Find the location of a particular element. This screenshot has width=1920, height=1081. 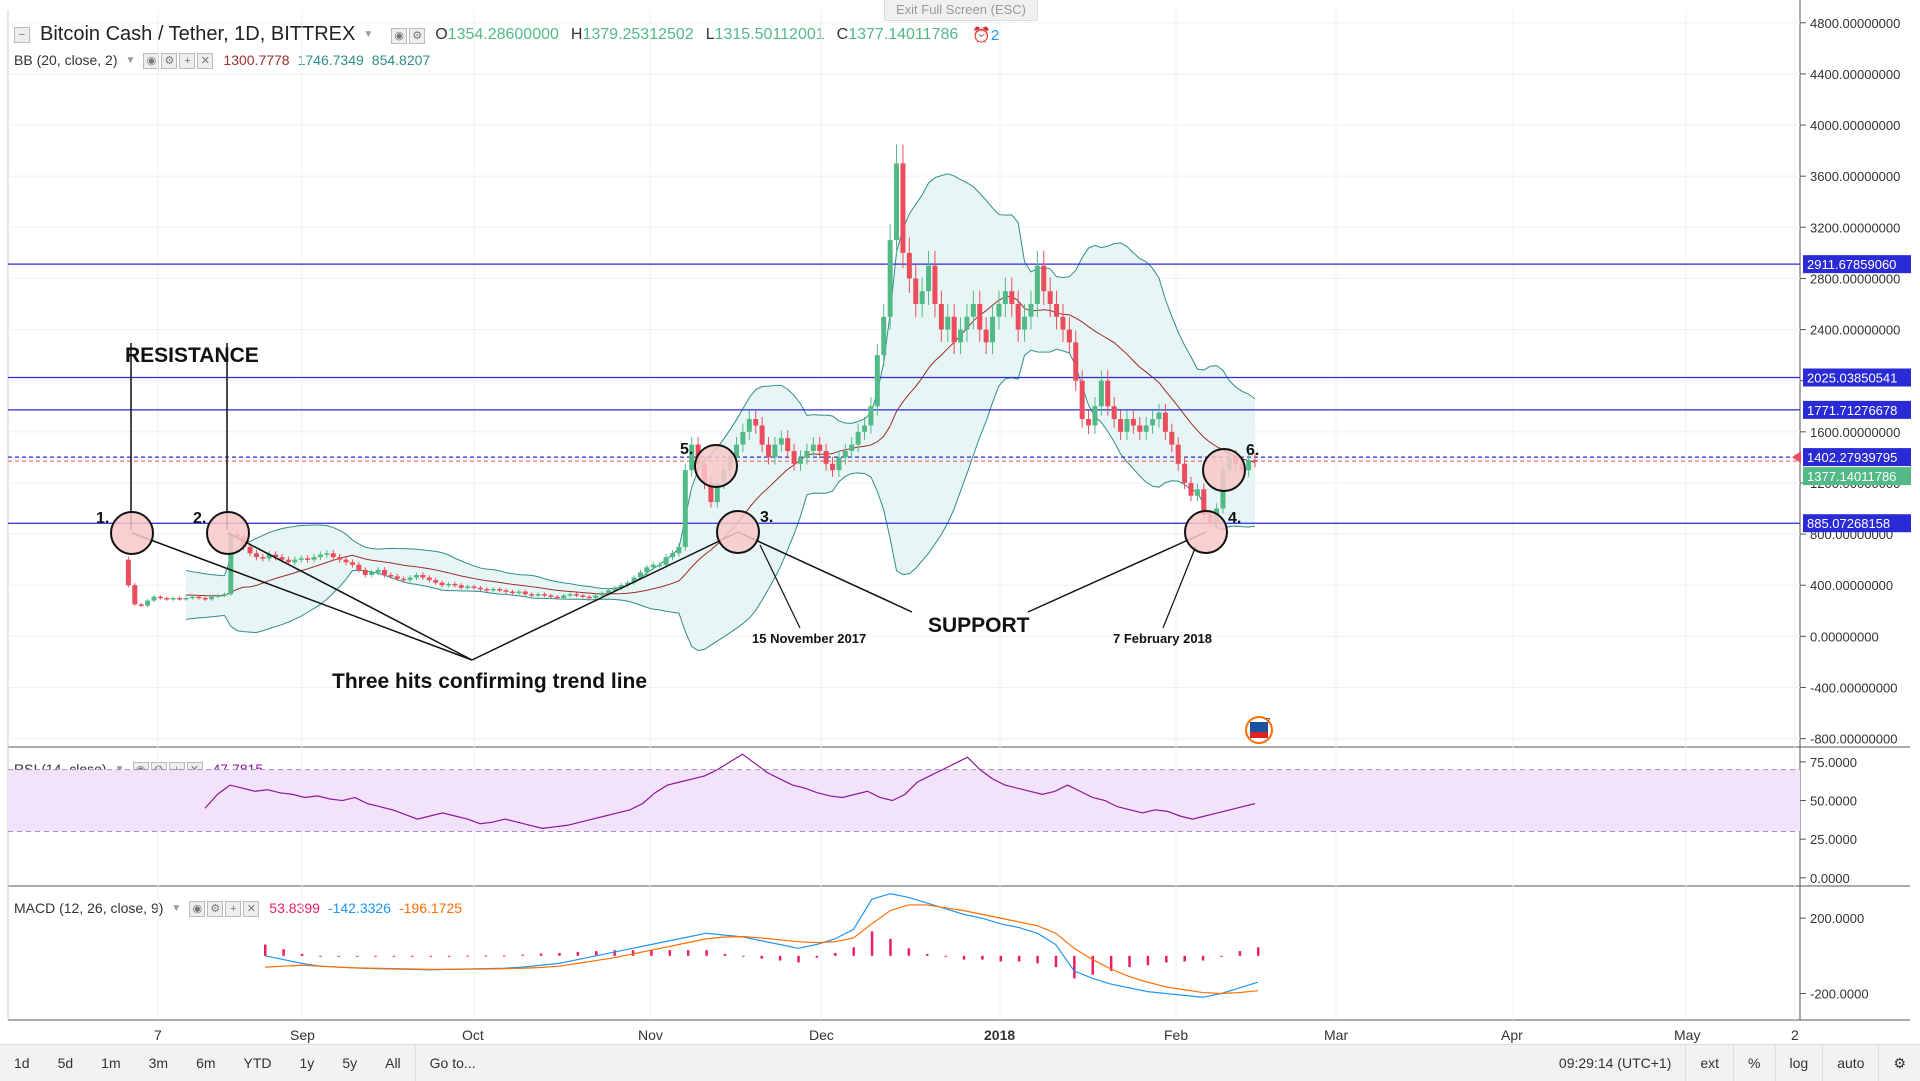

timeframe-button: All is located at coordinates (393, 1063).